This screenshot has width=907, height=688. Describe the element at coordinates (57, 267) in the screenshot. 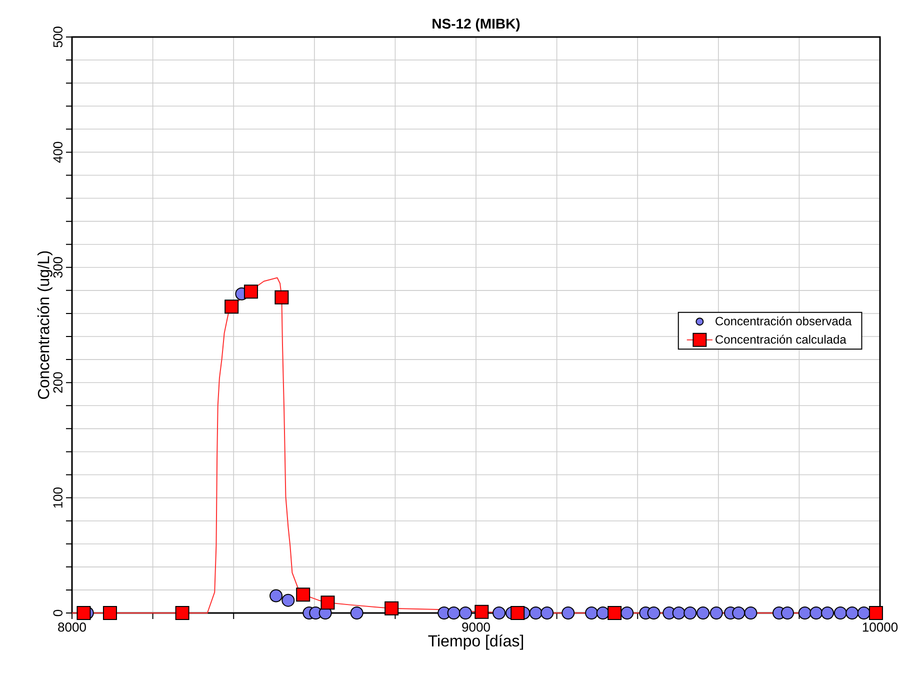

I see `y-tick-label: 300` at that location.